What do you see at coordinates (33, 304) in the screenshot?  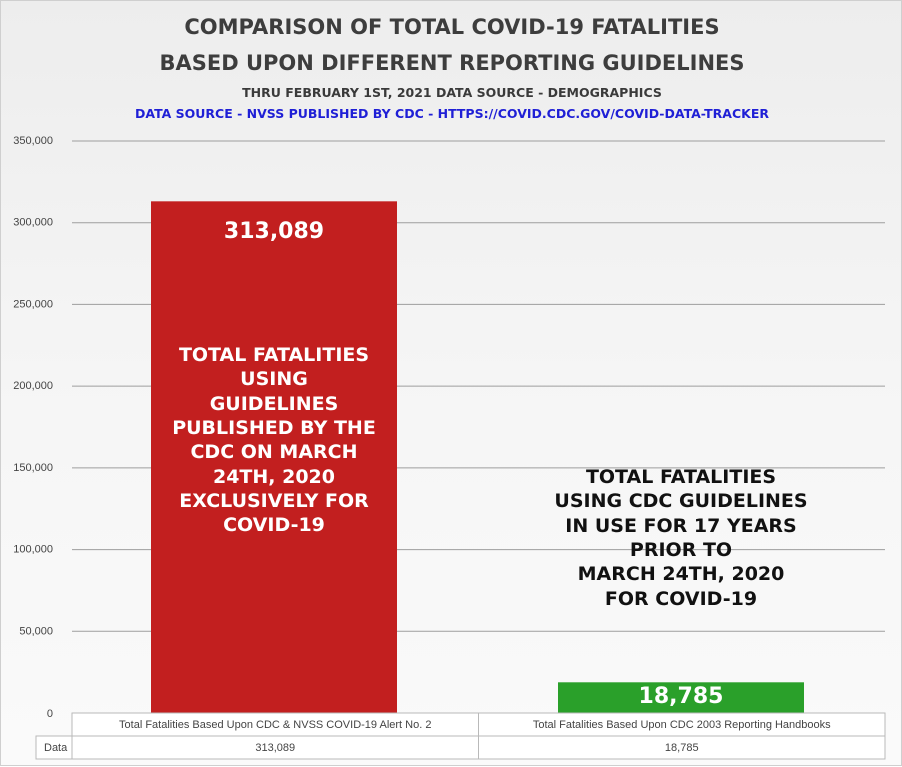 I see `y-tick-label: 250,000` at bounding box center [33, 304].